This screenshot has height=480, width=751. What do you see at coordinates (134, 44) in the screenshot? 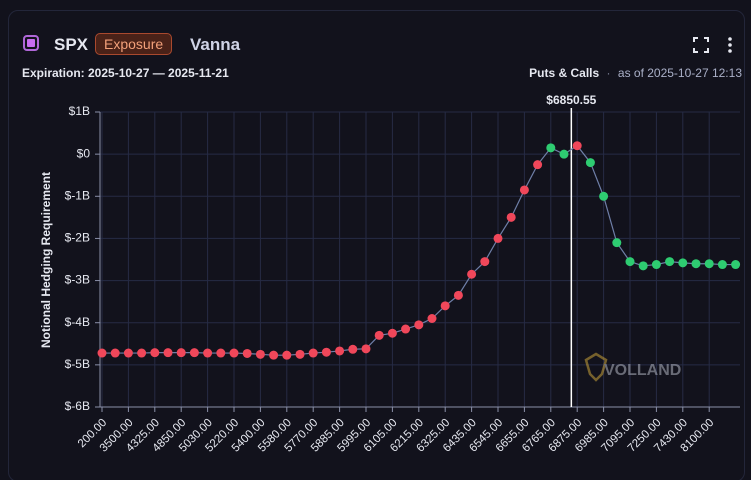
I see `badge: Exposure` at bounding box center [134, 44].